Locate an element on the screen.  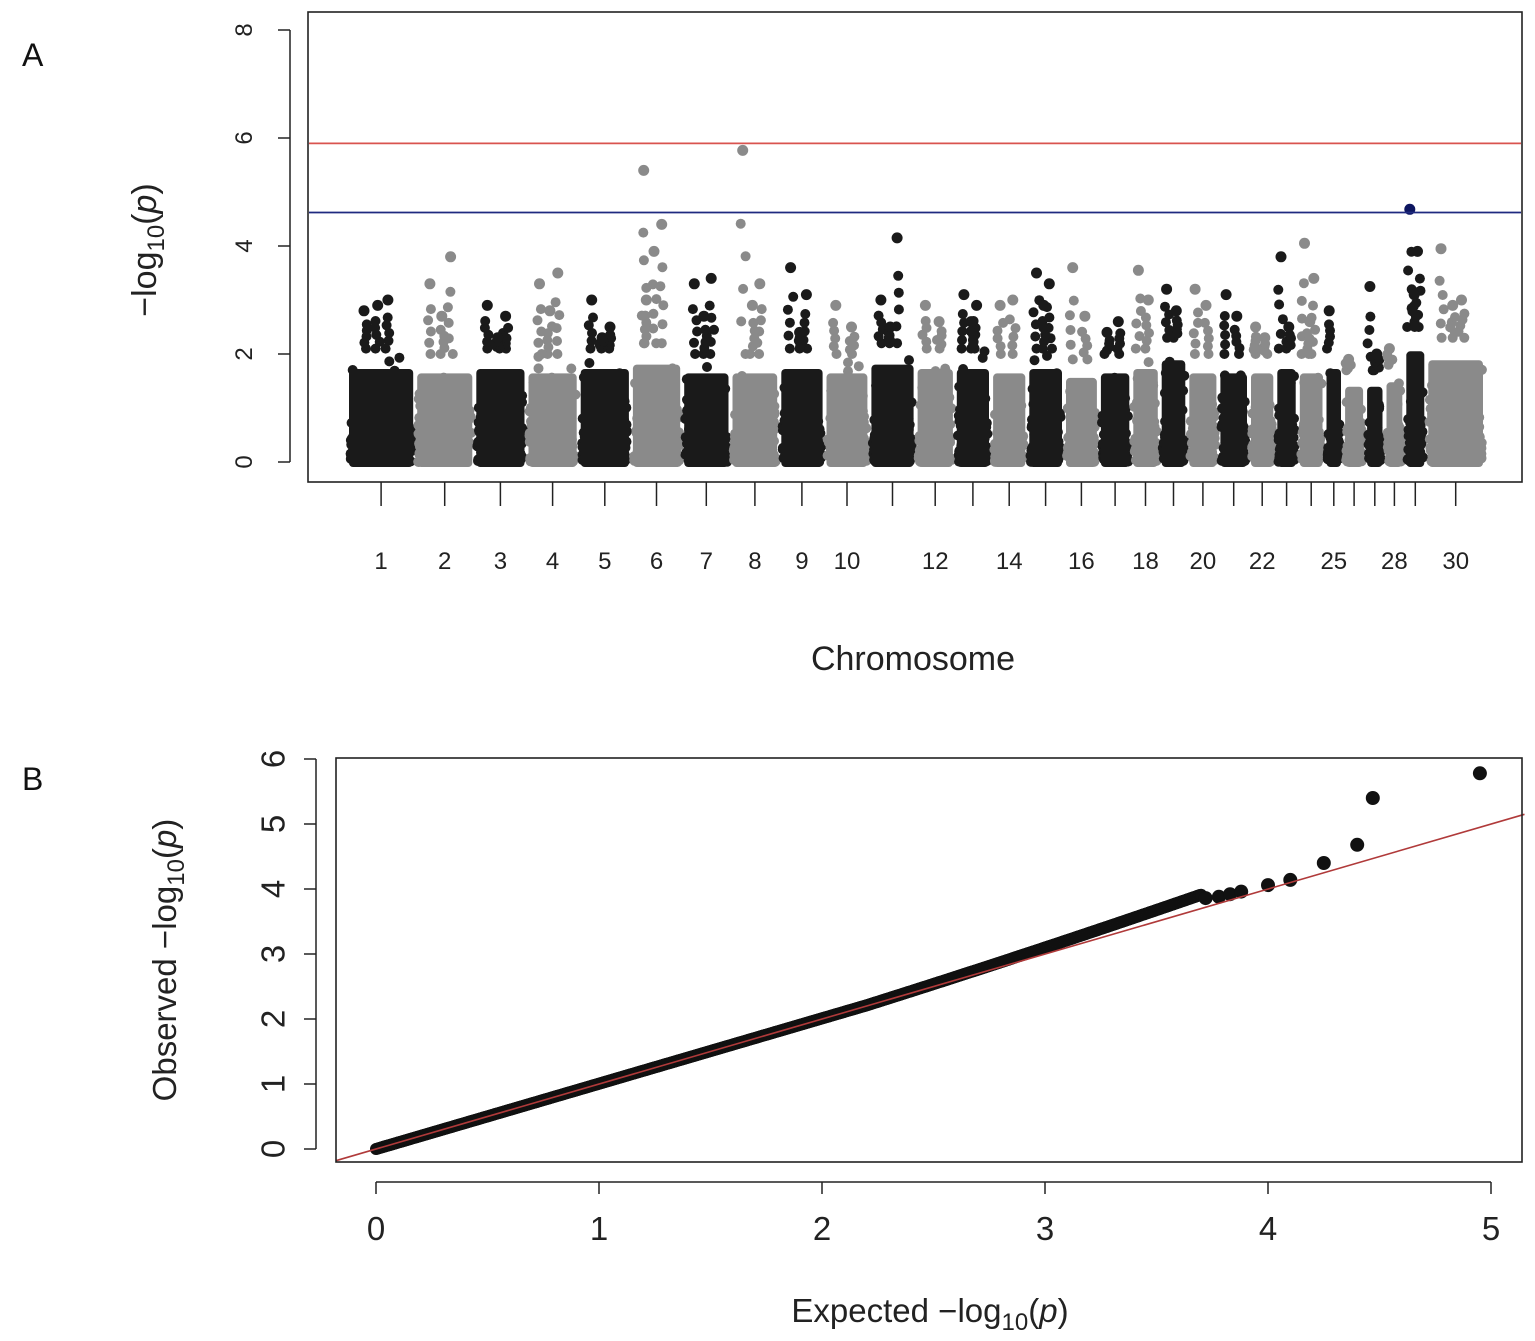
chromosome-11-points is located at coordinates (892, 349).